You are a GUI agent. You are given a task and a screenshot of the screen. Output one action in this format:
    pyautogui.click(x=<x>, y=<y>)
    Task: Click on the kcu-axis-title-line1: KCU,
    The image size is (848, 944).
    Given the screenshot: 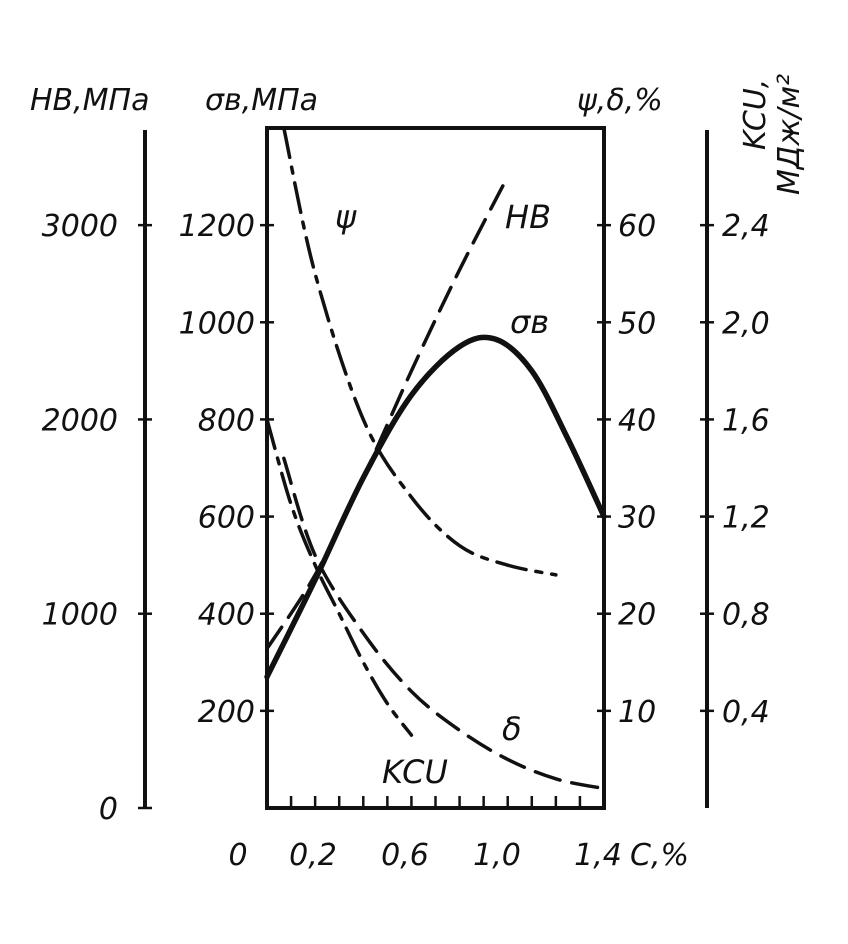 What is the action you would take?
    pyautogui.click(x=755, y=114)
    